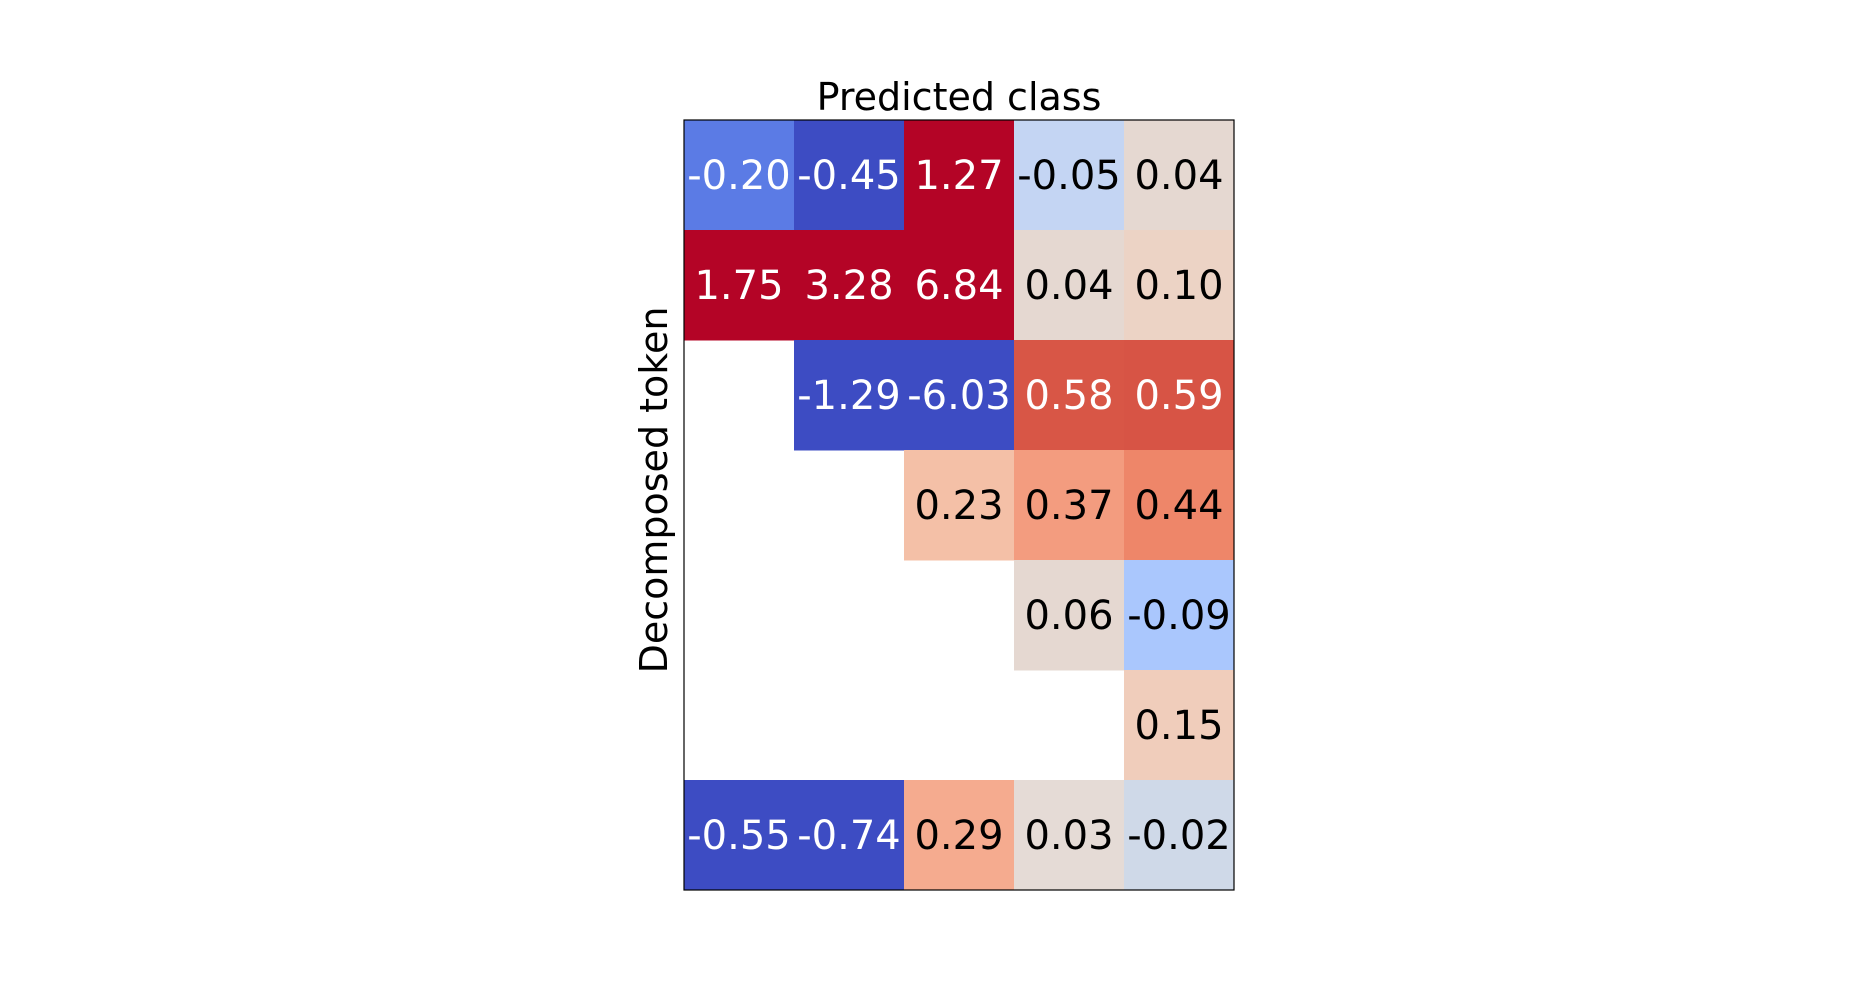 Image resolution: width=1853 pixels, height=995 pixels. I want to click on heatmap-cell-r5-c4, so click(1179, 725).